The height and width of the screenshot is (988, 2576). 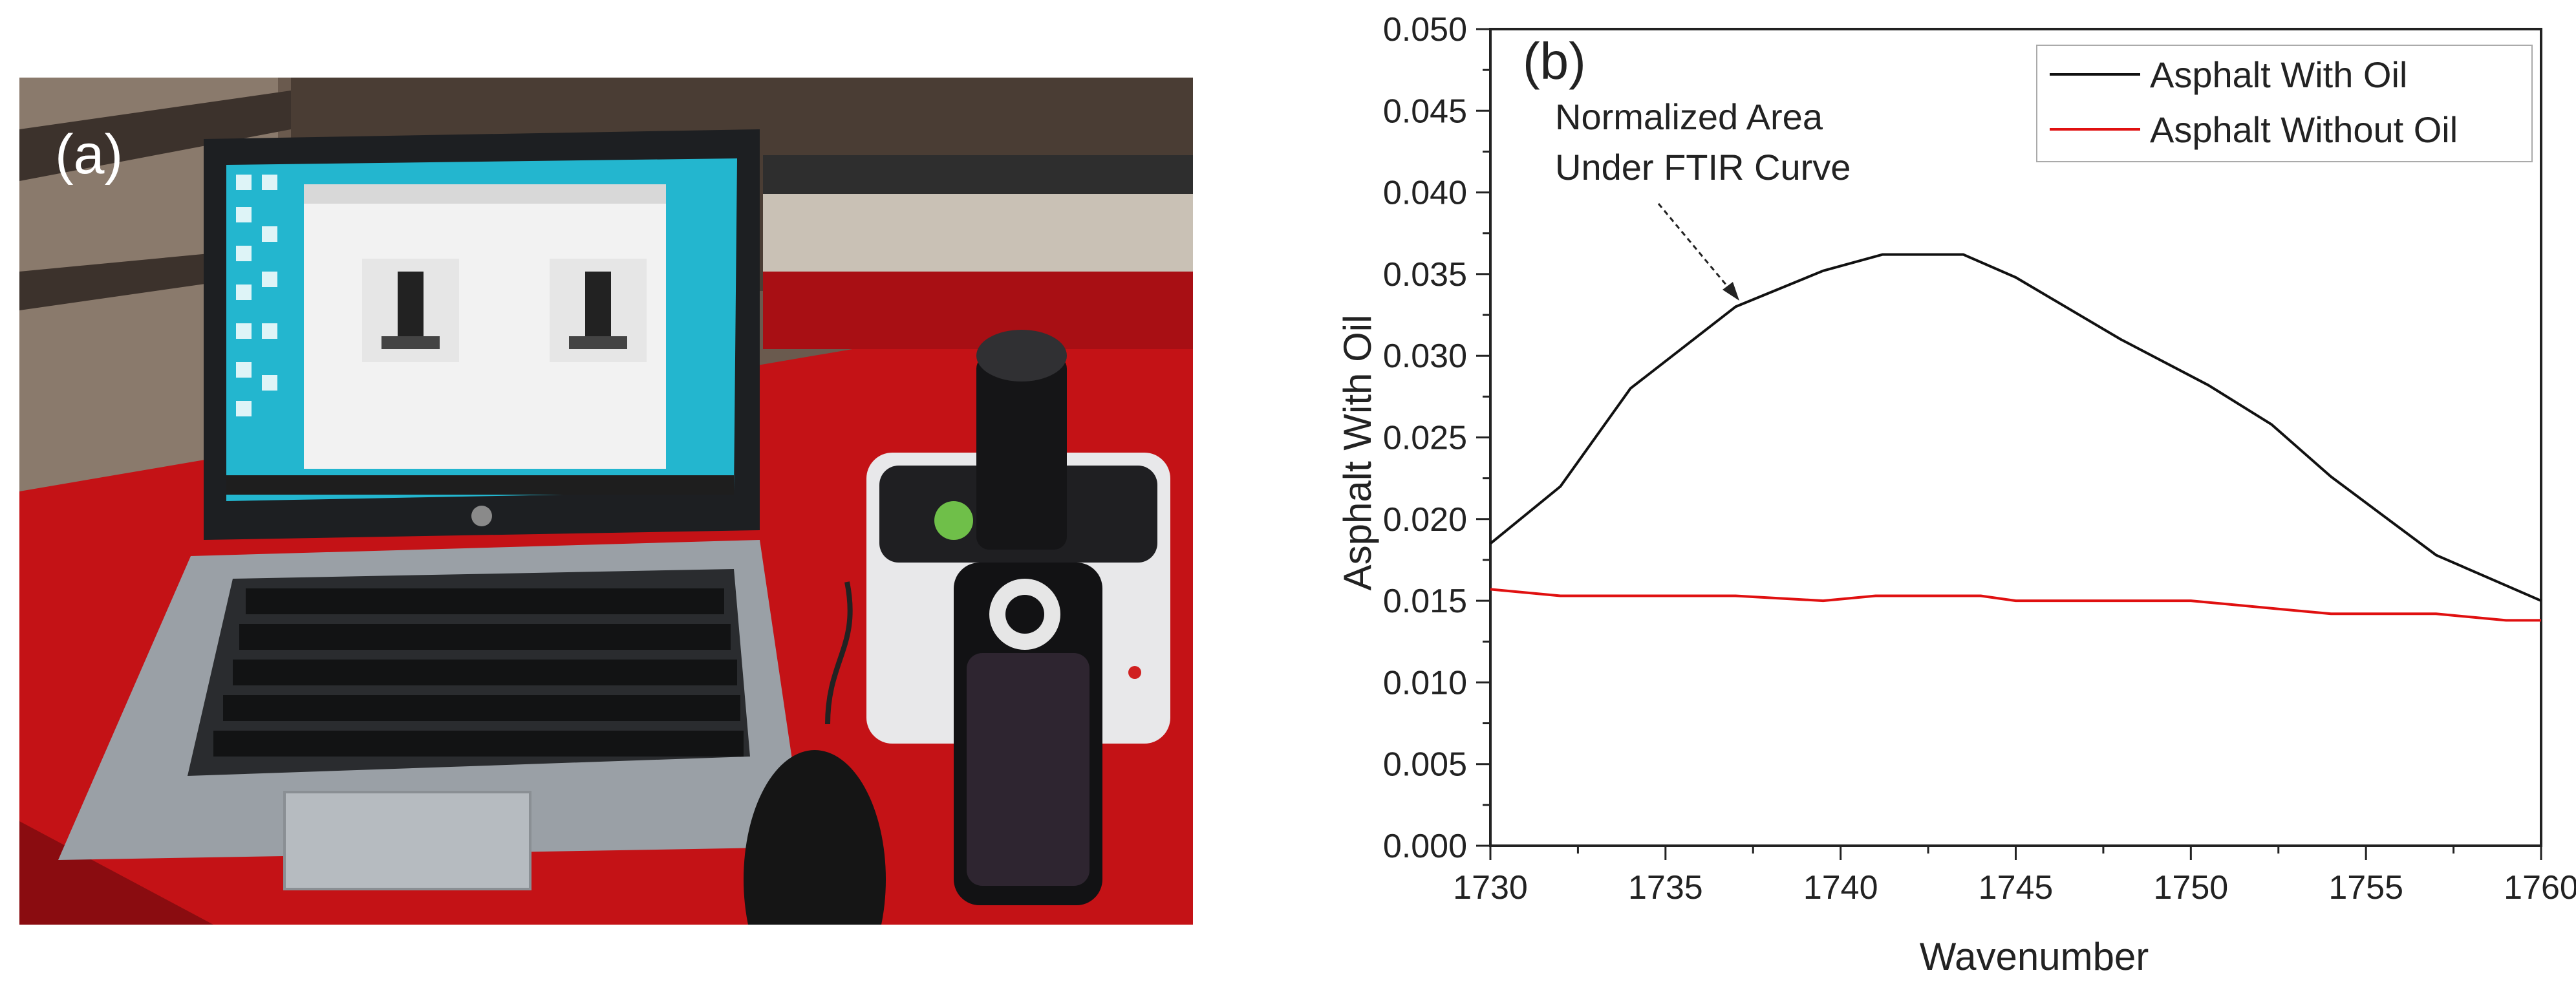 I want to click on x-axis-title: Wavenumber, so click(x=2034, y=956).